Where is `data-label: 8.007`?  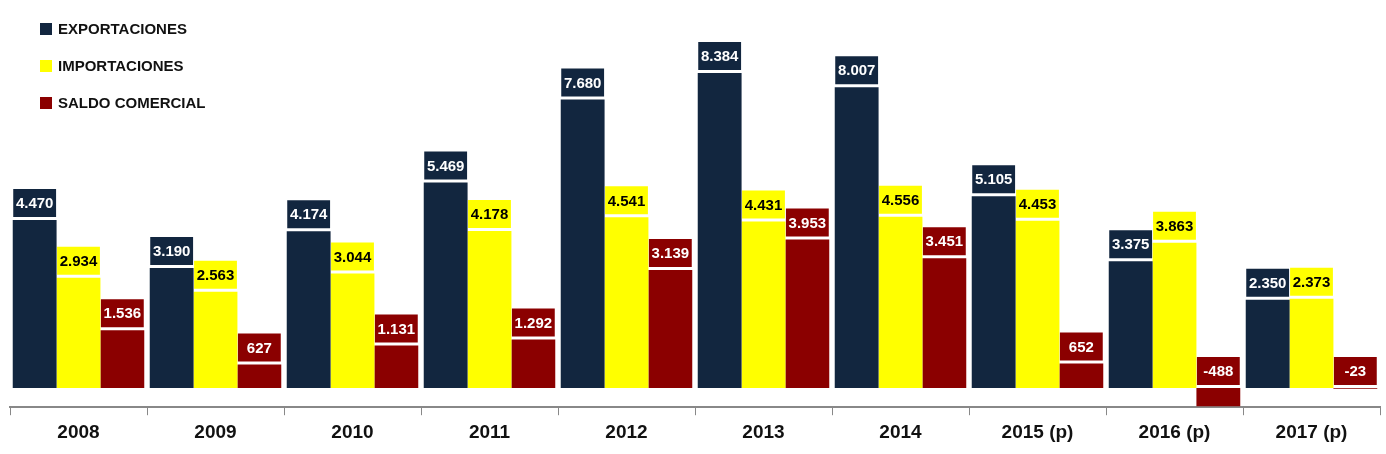
data-label: 8.007 is located at coordinates (856, 70).